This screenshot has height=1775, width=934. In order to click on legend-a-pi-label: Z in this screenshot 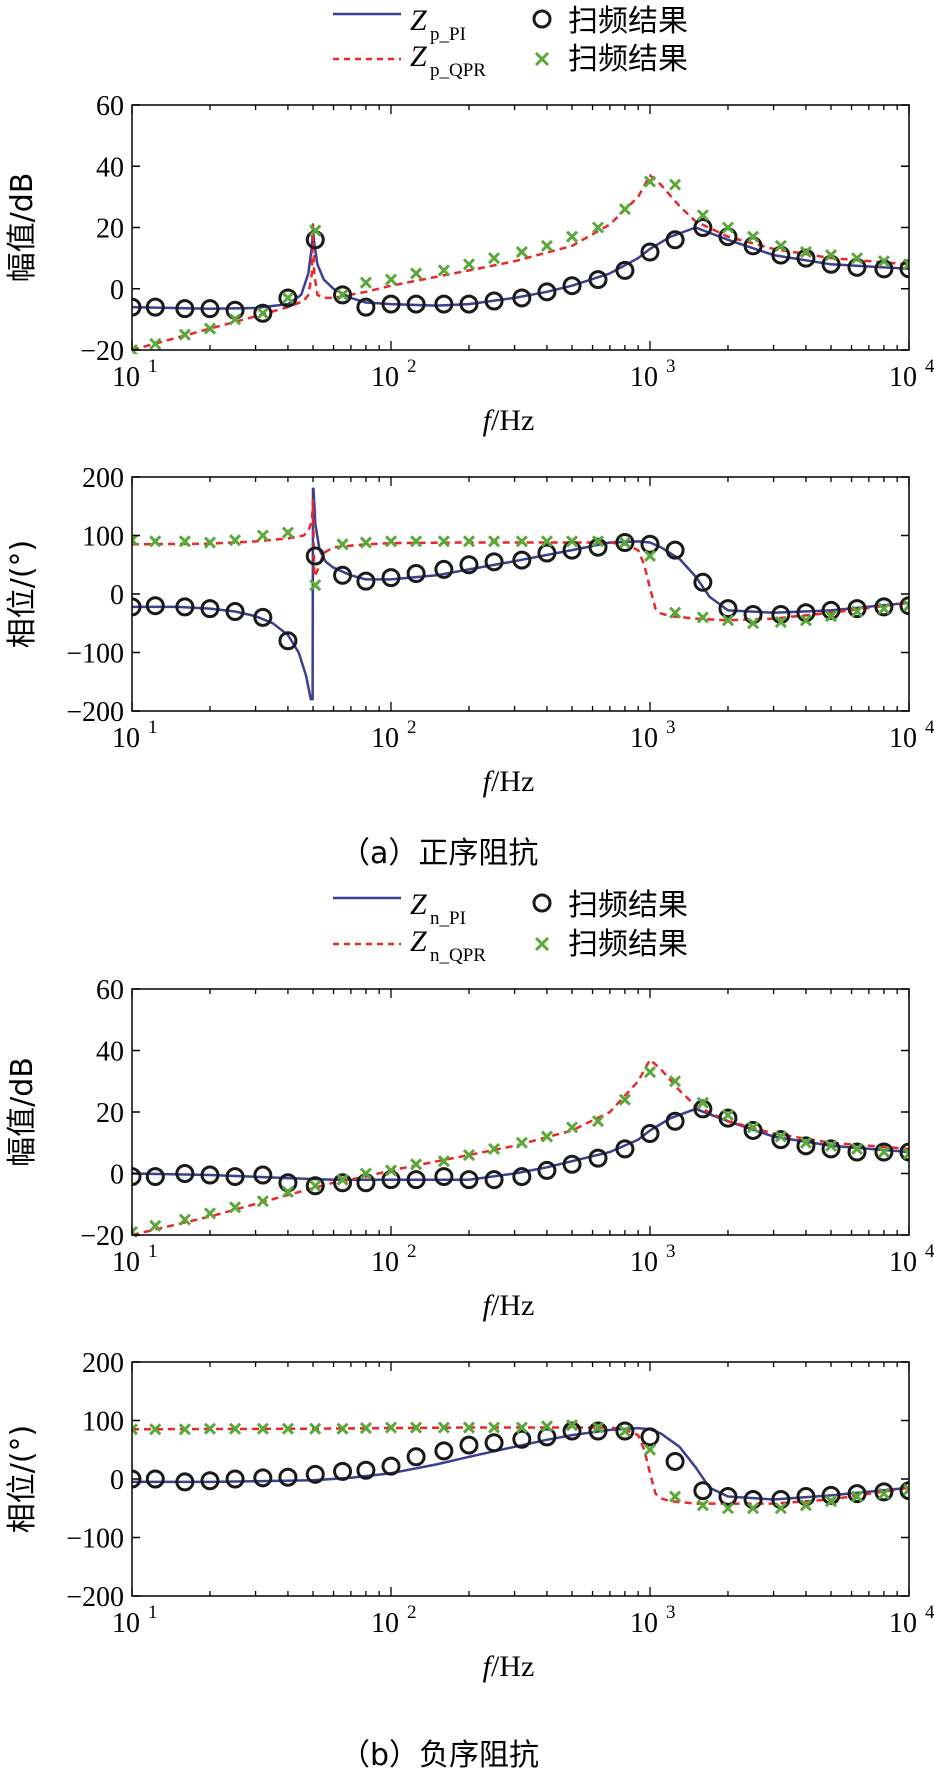, I will do `click(418, 20)`.